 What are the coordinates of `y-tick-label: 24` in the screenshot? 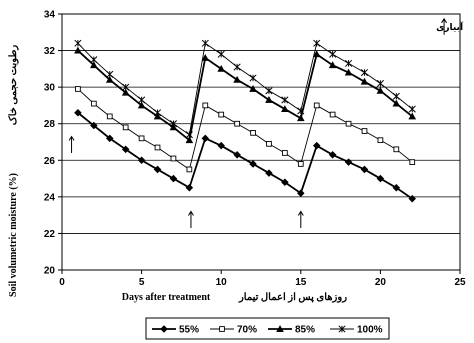 It's located at (50, 197).